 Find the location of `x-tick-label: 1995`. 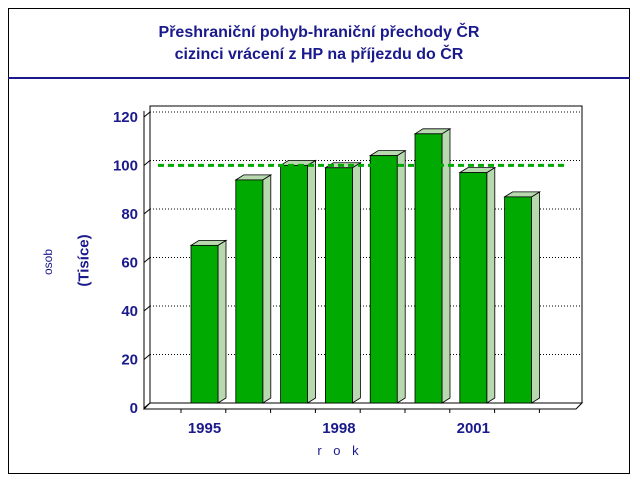

x-tick-label: 1995 is located at coordinates (204, 428).